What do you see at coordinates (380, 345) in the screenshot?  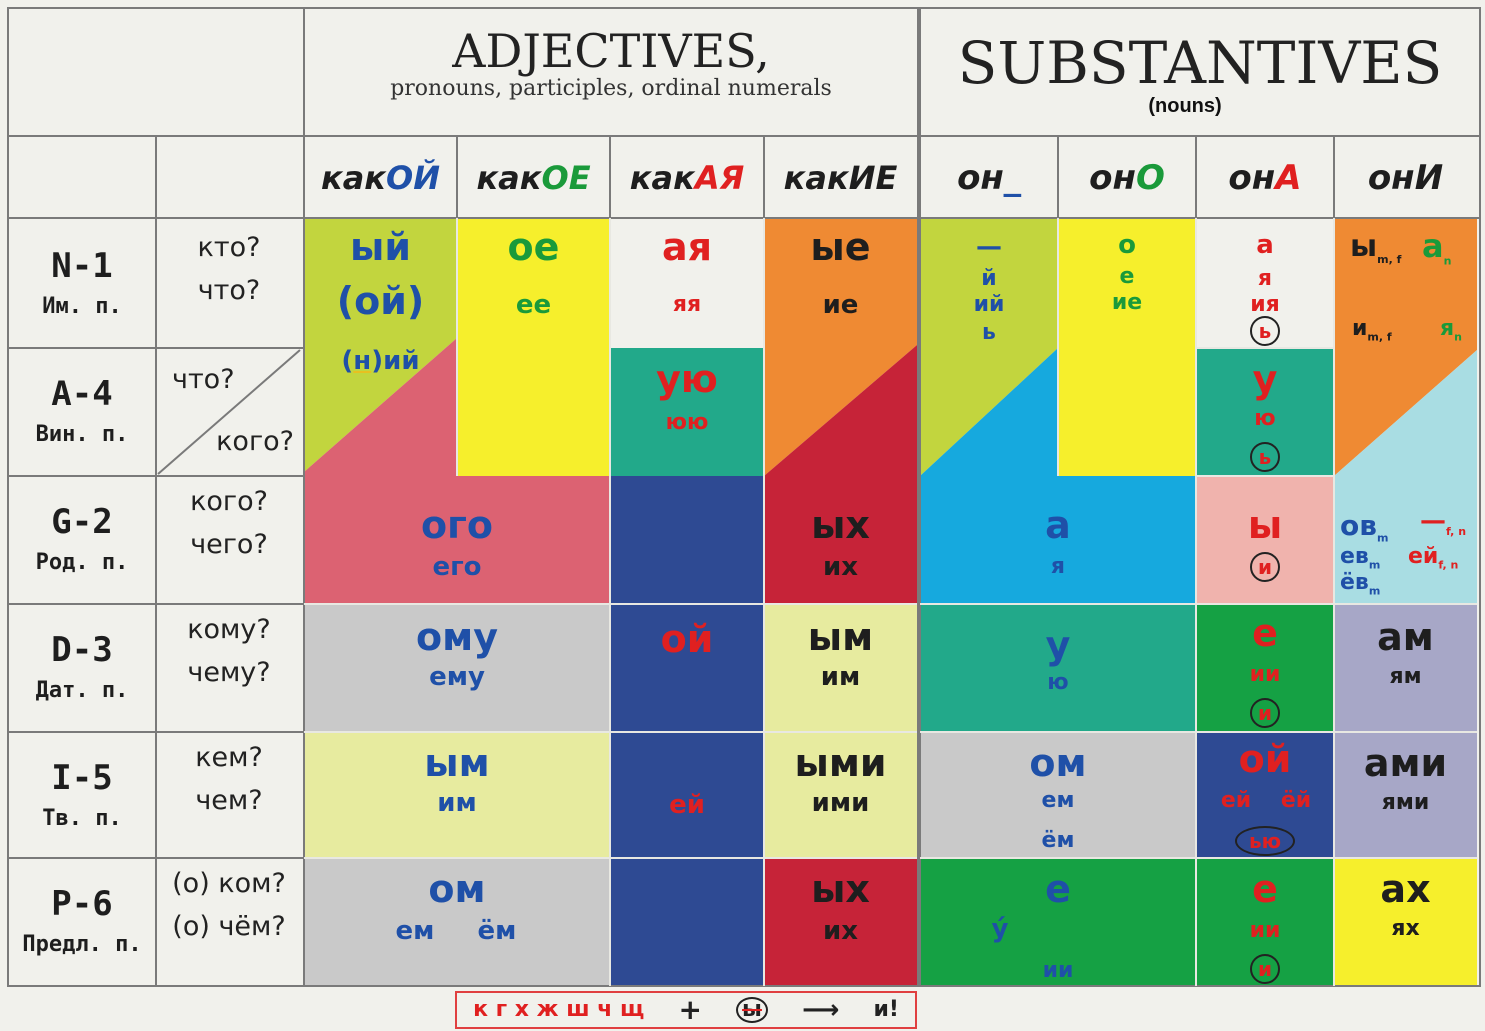 I see `adj-m-nom-cell` at bounding box center [380, 345].